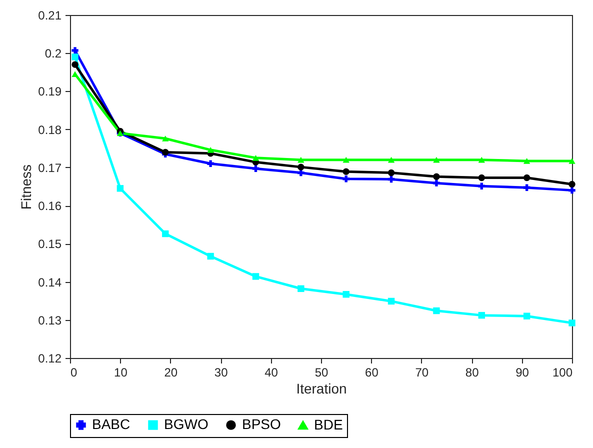  Describe the element at coordinates (271, 373) in the screenshot. I see `x-tick-label: 40` at that location.